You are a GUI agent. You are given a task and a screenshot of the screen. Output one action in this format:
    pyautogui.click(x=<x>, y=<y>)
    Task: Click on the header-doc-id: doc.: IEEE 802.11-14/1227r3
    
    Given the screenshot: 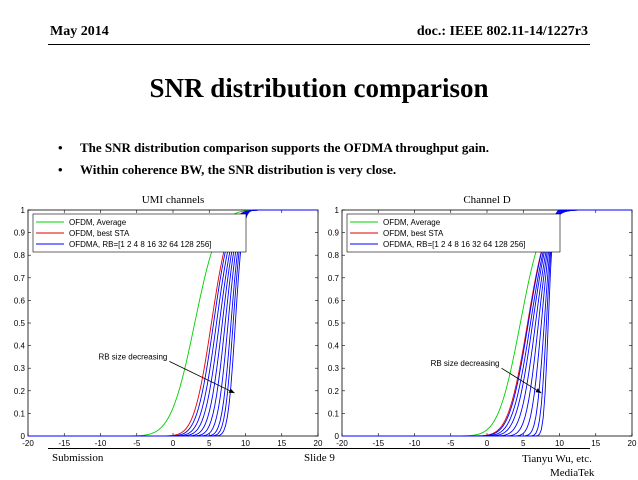 What is the action you would take?
    pyautogui.click(x=502, y=31)
    